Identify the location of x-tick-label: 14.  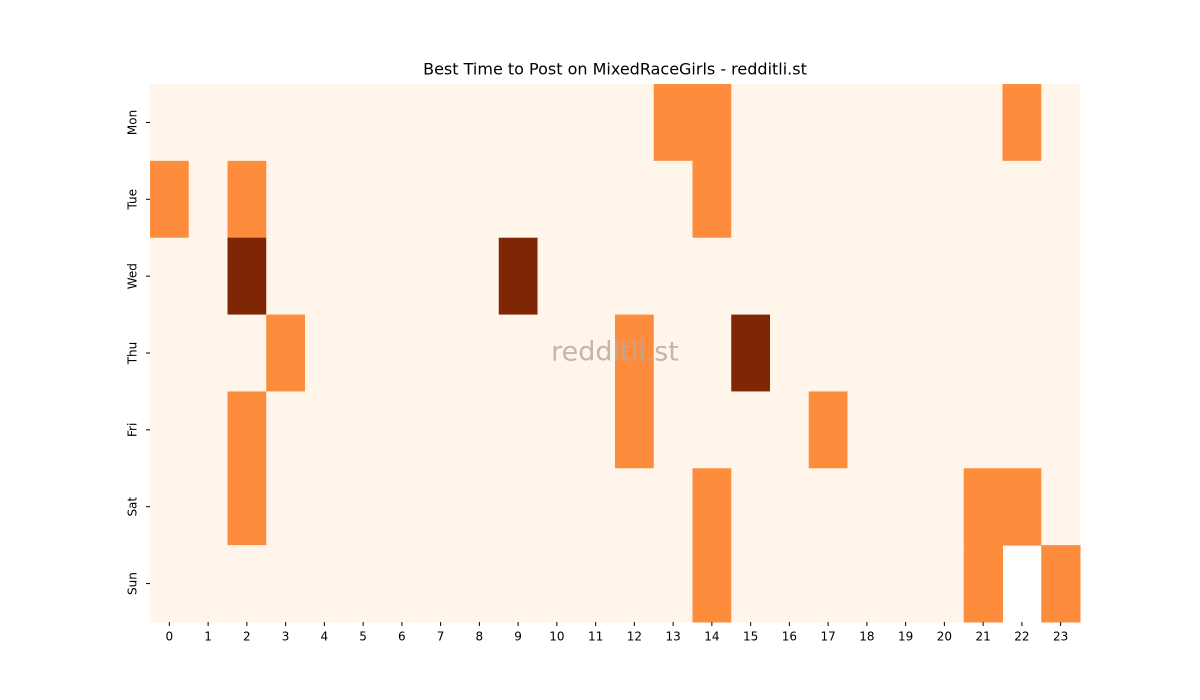
(711, 637).